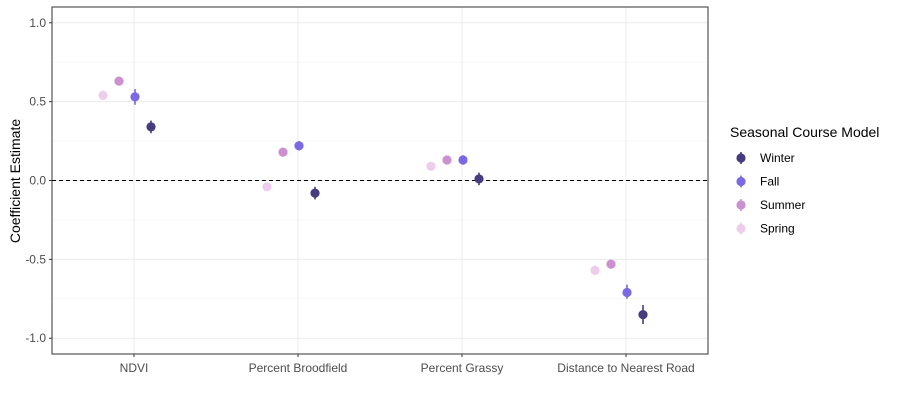 This screenshot has height=400, width=900. I want to click on y-tick-label: 0.0, so click(37, 181).